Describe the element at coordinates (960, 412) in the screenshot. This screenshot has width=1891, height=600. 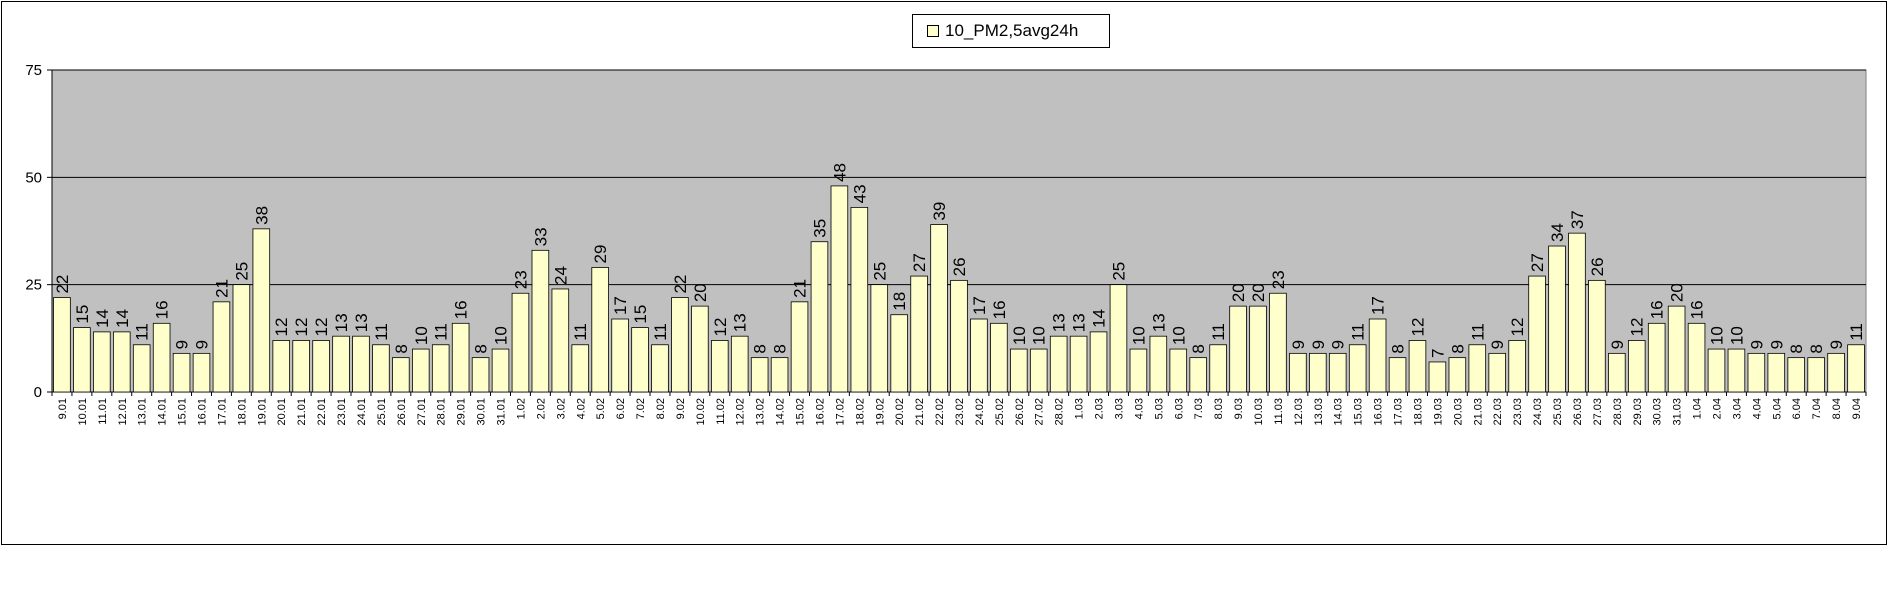
I see `x-tick-label: 23.02` at that location.